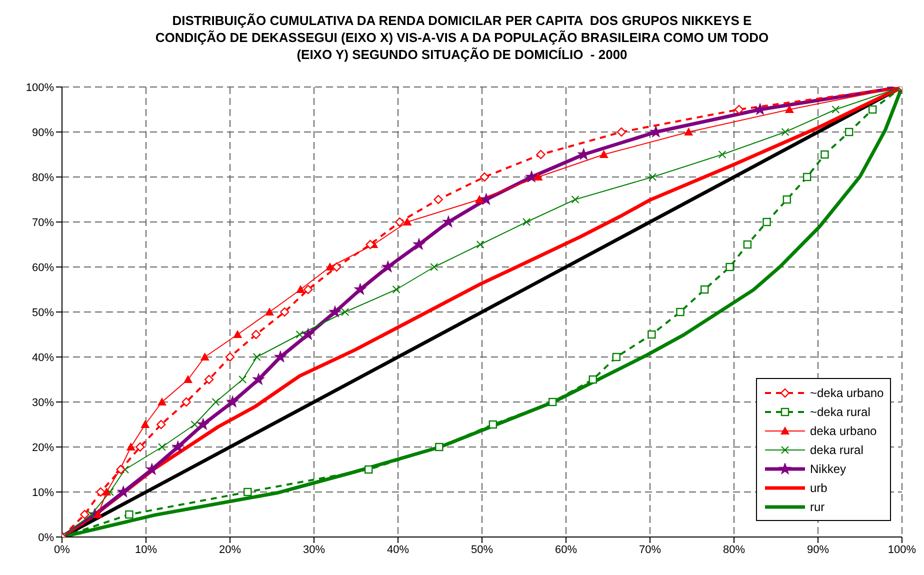 This screenshot has height=575, width=924. Describe the element at coordinates (817, 507) in the screenshot. I see `legend-label: rur` at that location.